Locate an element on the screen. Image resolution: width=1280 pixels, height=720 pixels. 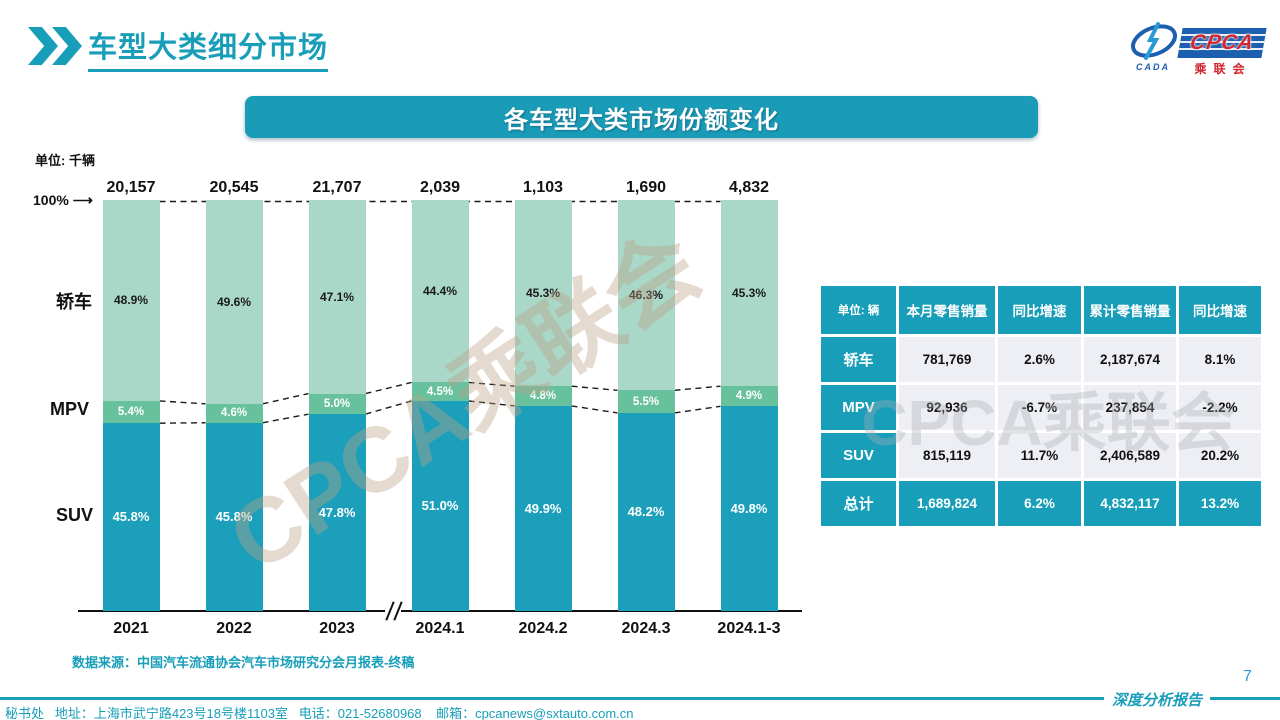
segment-value-label: 4.5% is located at coordinates (440, 391).